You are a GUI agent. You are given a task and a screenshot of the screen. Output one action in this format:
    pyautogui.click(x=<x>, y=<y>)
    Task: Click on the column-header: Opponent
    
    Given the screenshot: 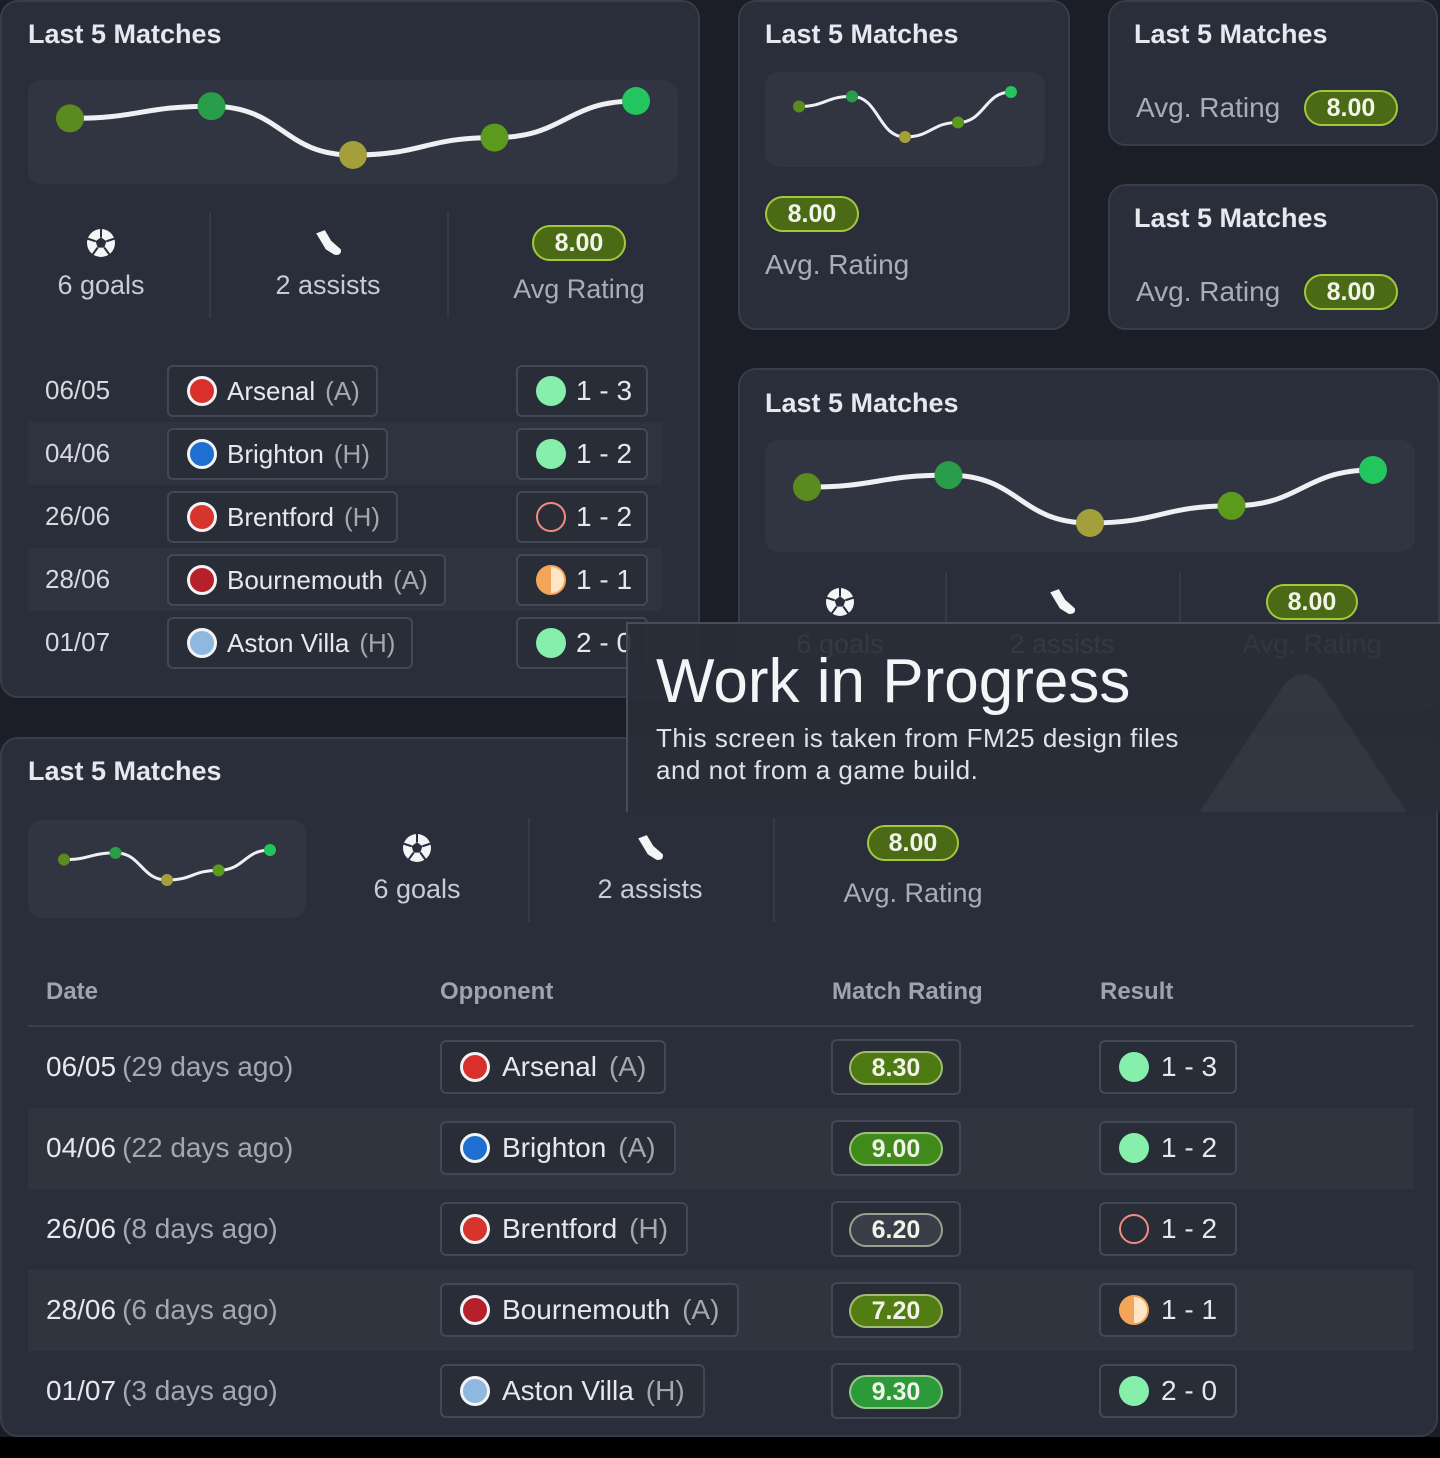 What is the action you would take?
    pyautogui.click(x=497, y=992)
    